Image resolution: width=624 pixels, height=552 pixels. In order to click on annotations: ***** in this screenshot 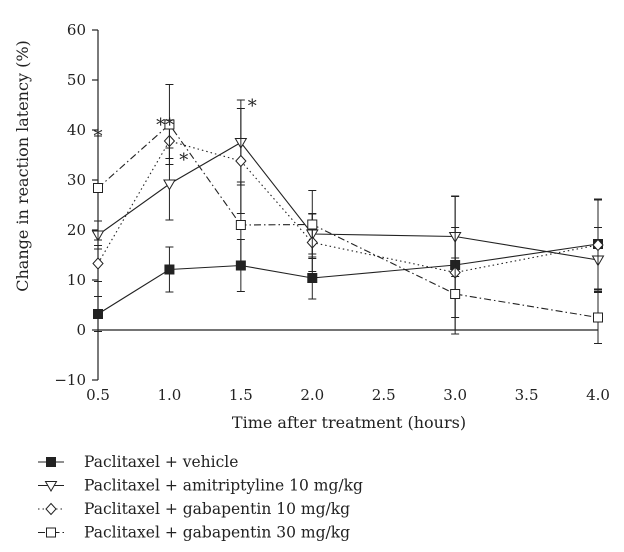, I will do `click(175, 133)`.